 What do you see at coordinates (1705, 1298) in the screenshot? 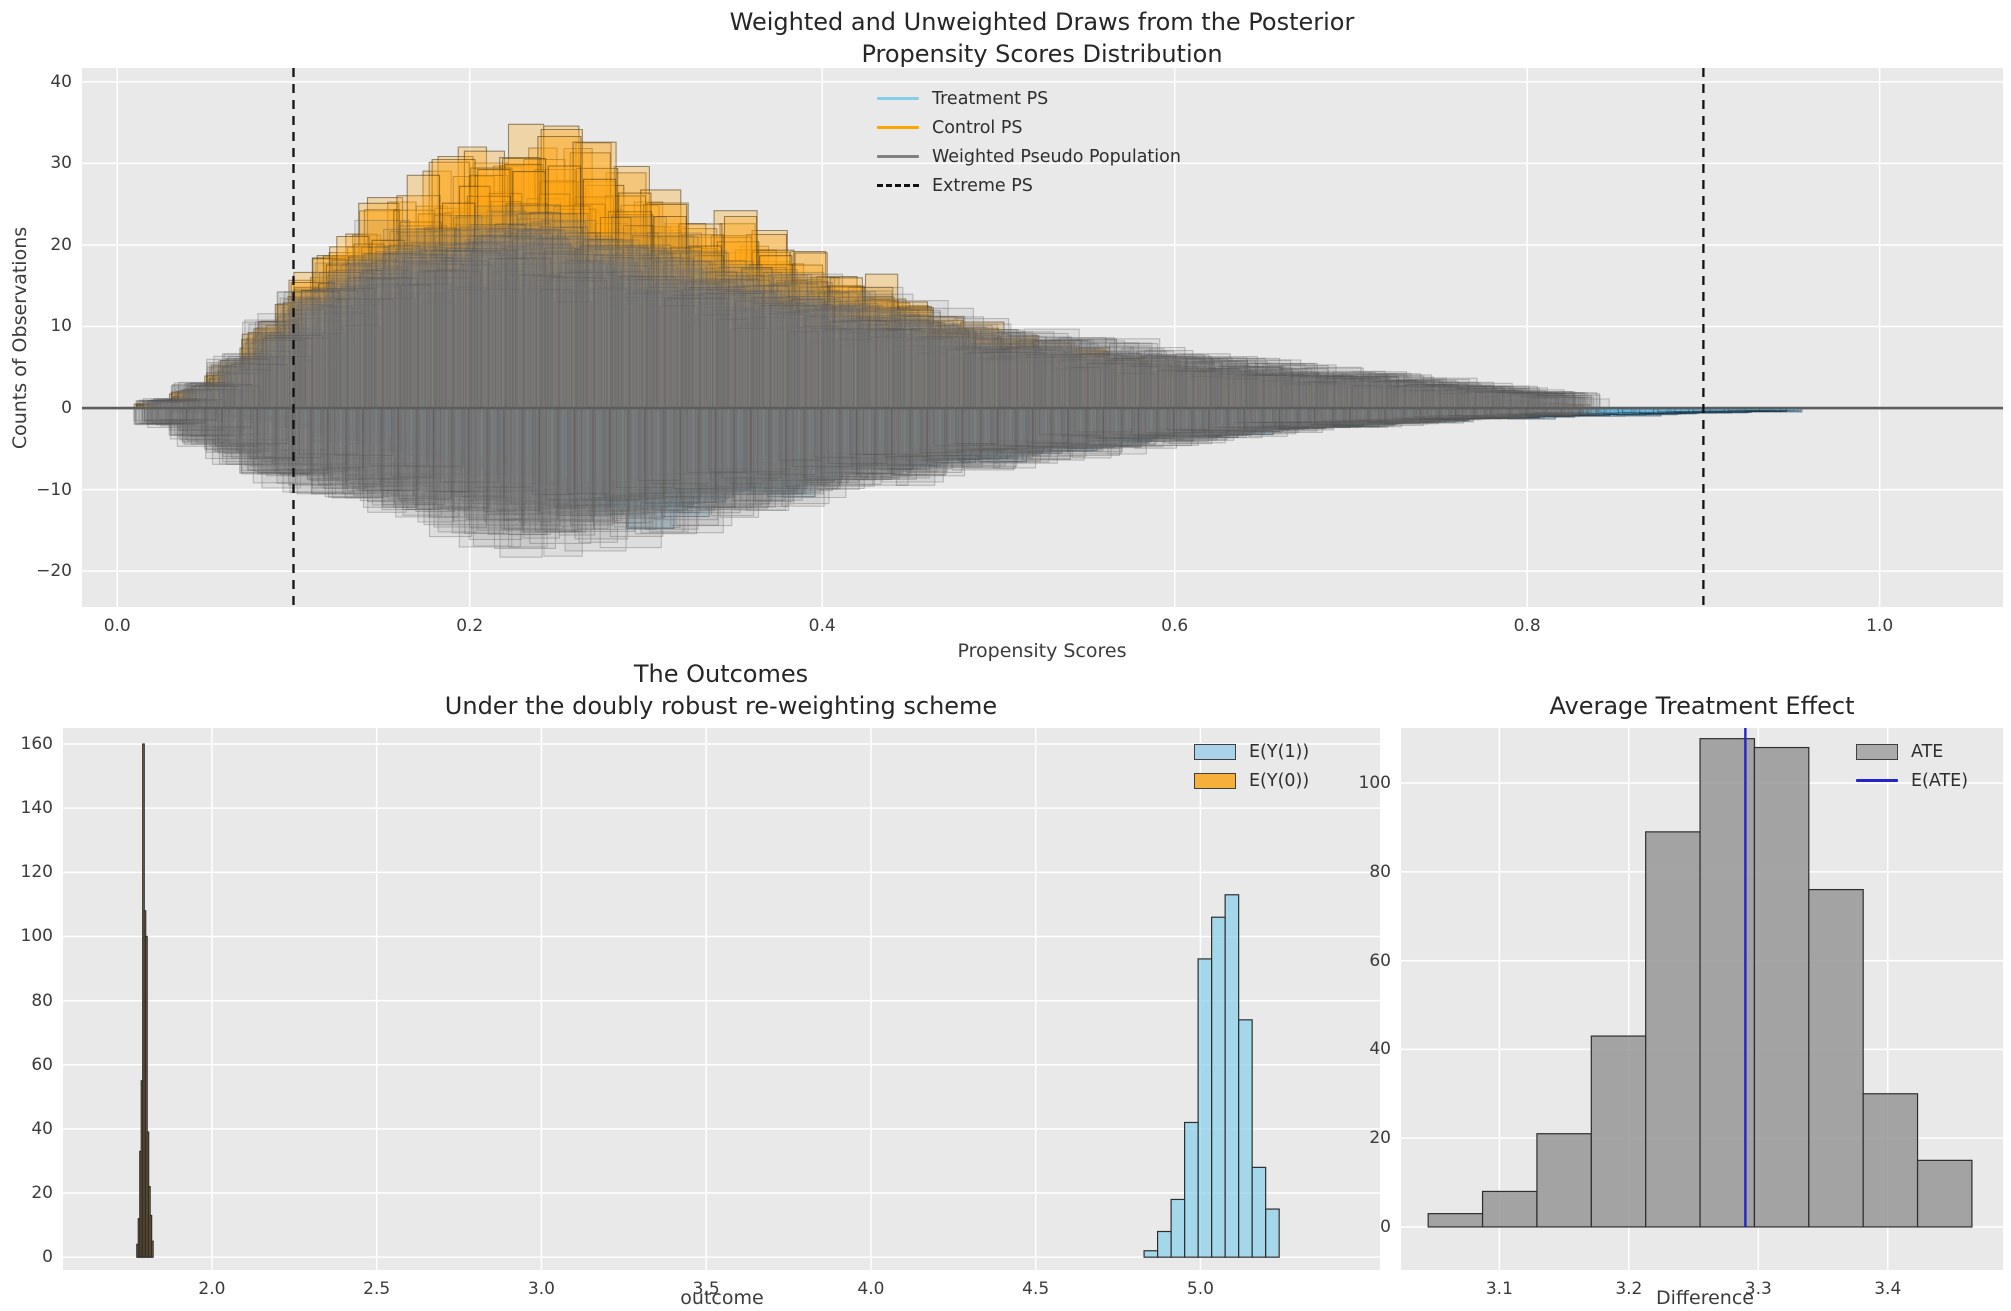
I see `ate-chart-xlabel: Difference` at bounding box center [1705, 1298].